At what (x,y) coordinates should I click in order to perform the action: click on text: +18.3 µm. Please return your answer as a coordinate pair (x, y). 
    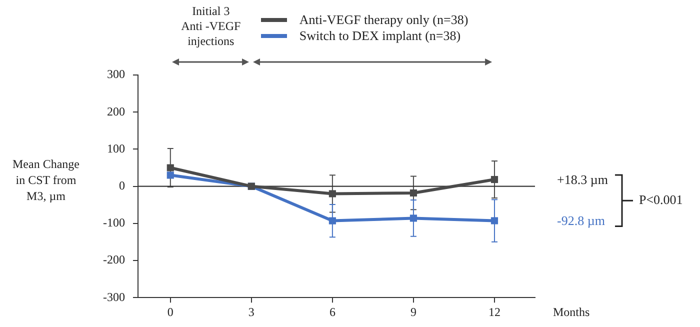
    Looking at the image, I should click on (582, 180).